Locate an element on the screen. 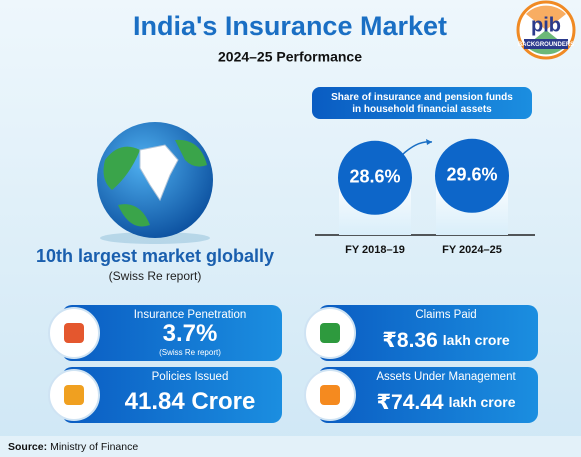 This screenshot has width=581, height=457. subtitle: 2024–25 Performance is located at coordinates (290, 57).